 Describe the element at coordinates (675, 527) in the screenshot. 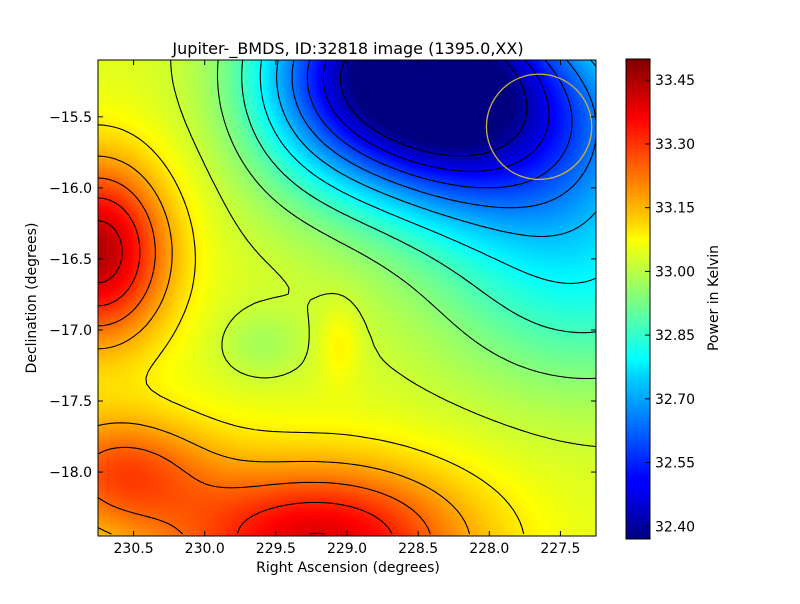

I see `colorbar-tick-label: 32.40` at that location.